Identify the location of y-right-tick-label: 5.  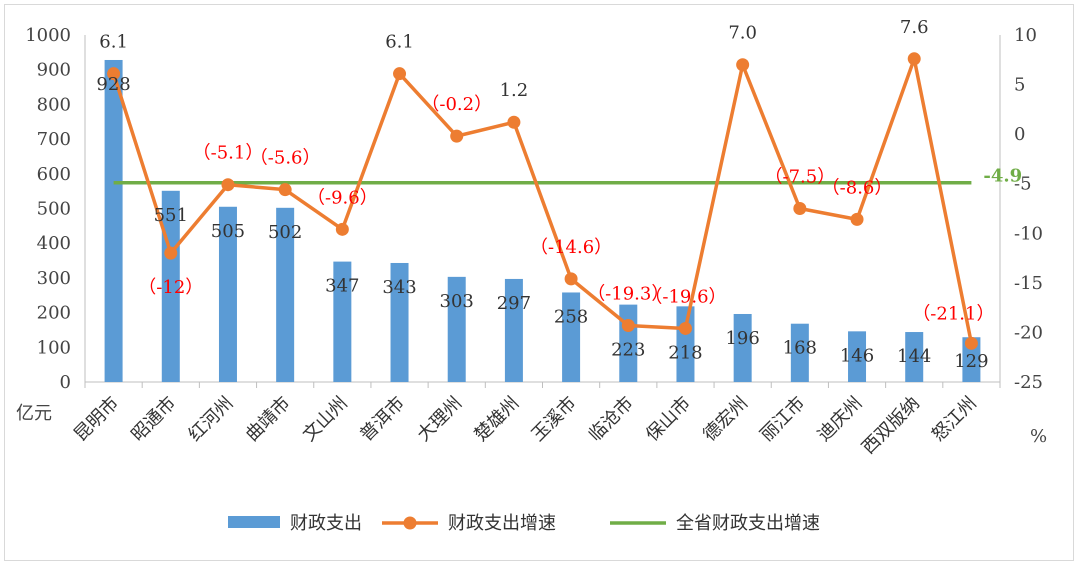
(1019, 85).